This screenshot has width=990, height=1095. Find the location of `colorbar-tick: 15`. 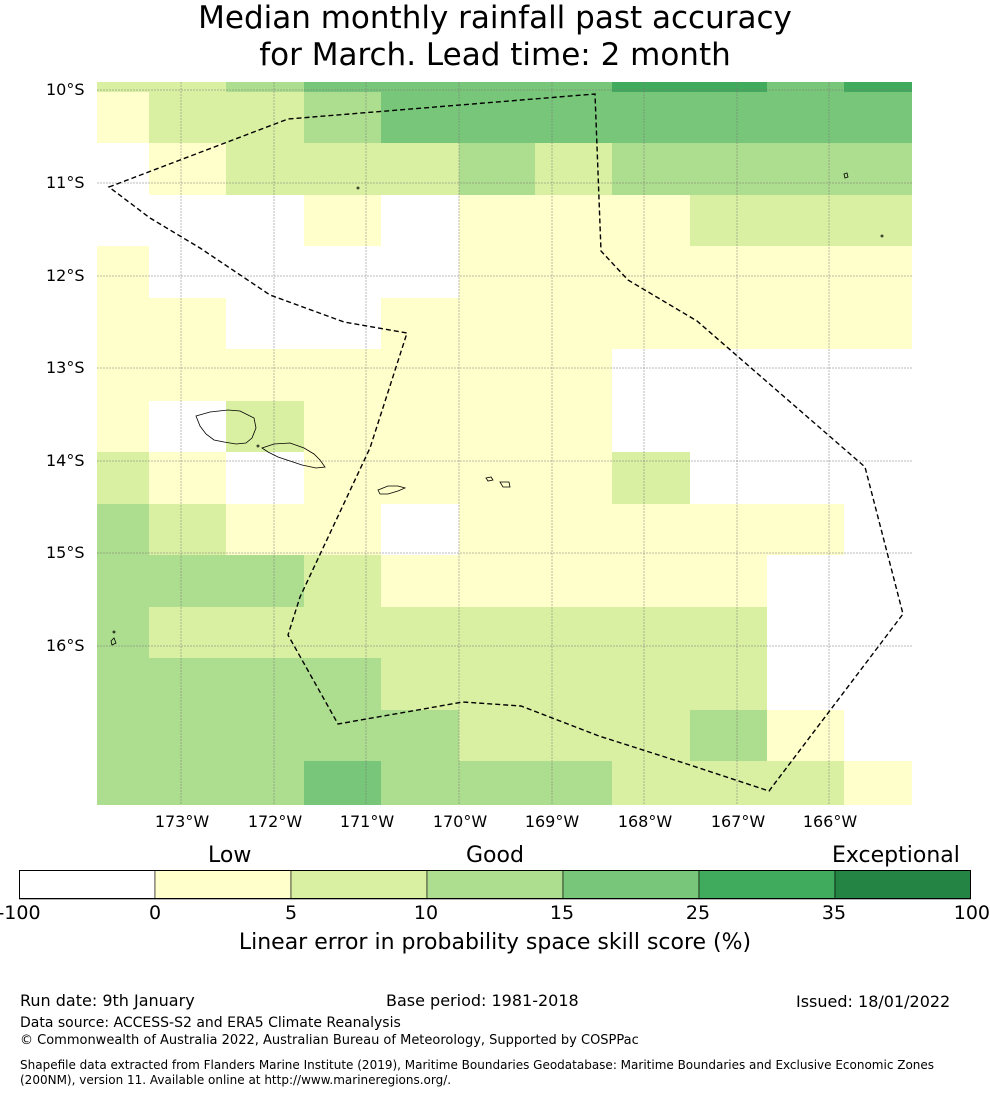

colorbar-tick: 15 is located at coordinates (562, 913).